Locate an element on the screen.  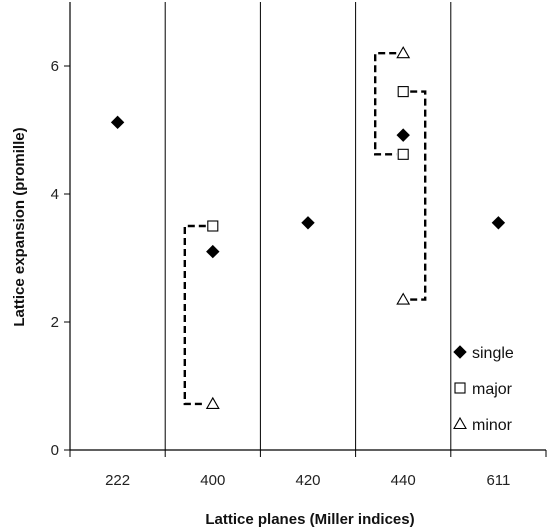
y-axis-ticks: 0 2 4 6 is located at coordinates (60, 258).